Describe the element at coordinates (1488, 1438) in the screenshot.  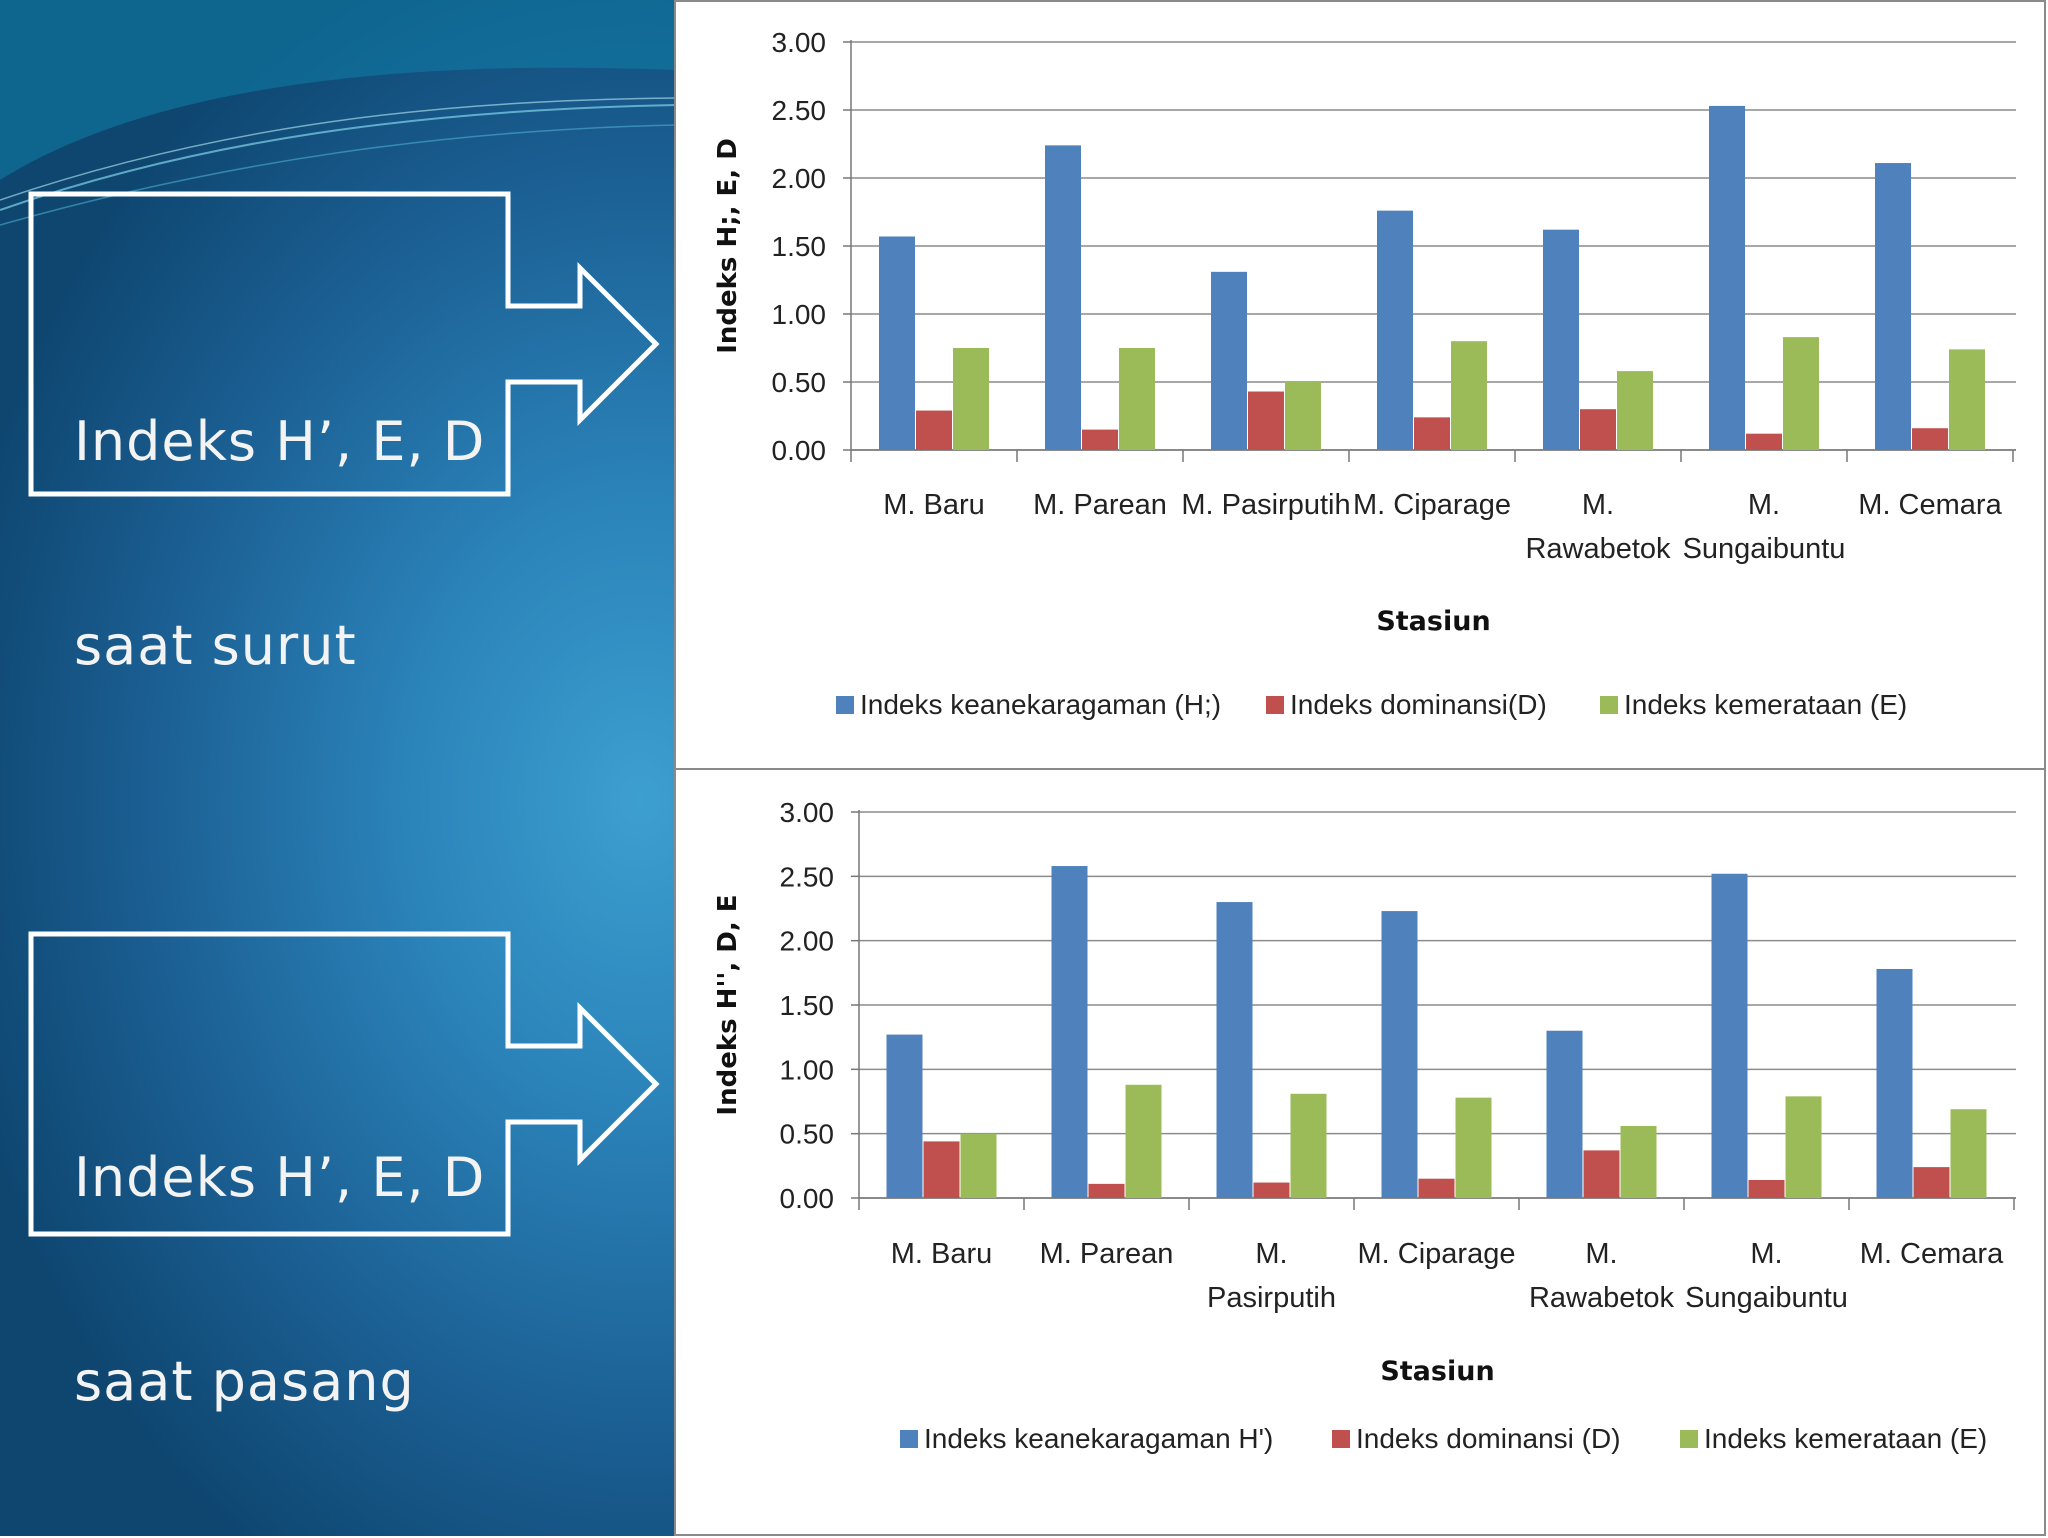
I see `legend-label-D: Indeks dominansi (D)` at that location.